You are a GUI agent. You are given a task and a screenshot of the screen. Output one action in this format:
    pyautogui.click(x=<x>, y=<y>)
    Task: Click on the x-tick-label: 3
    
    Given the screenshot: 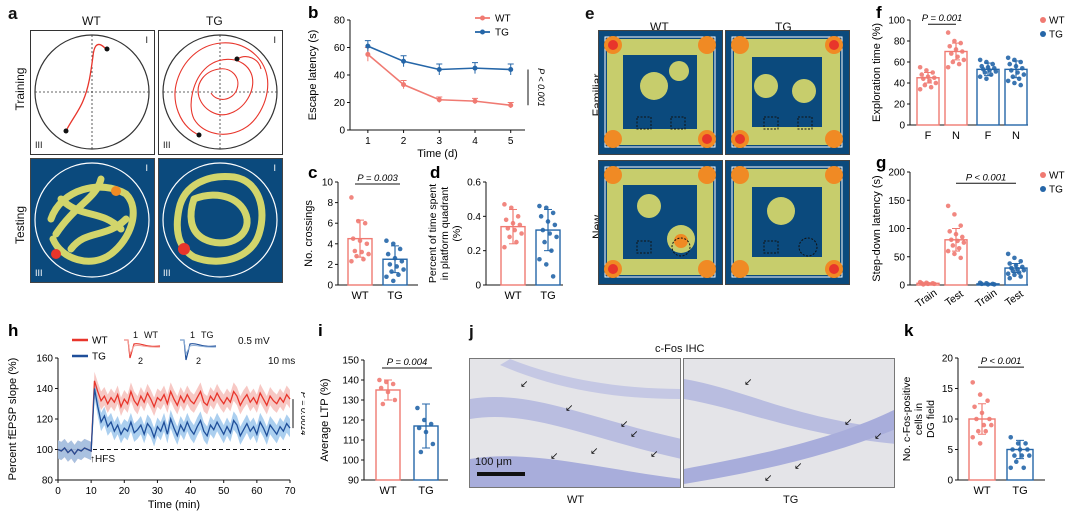 What is the action you would take?
    pyautogui.click(x=440, y=141)
    